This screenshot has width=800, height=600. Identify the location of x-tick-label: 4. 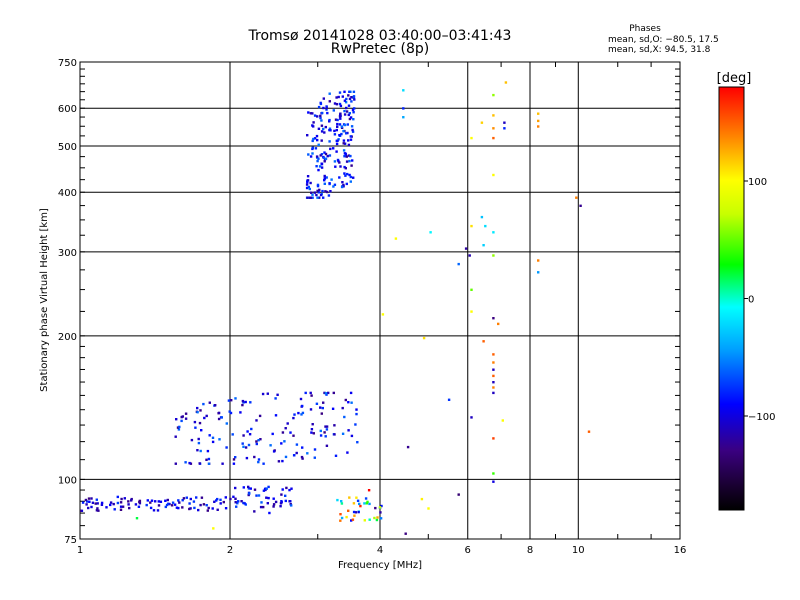
(380, 550).